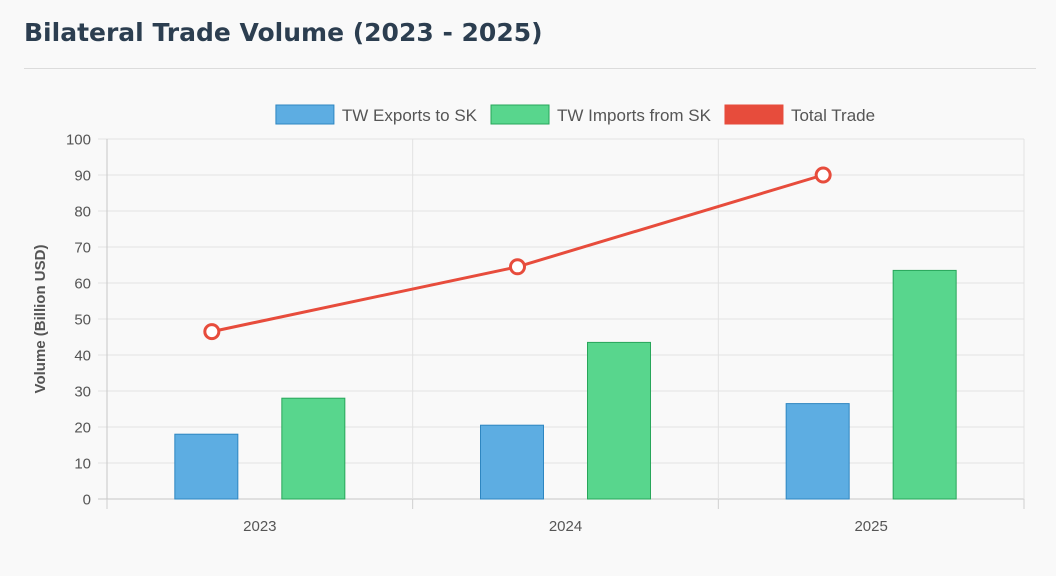 The height and width of the screenshot is (576, 1056). I want to click on chart-title: Bilateral Trade Volume (2023 - 2025), so click(283, 32).